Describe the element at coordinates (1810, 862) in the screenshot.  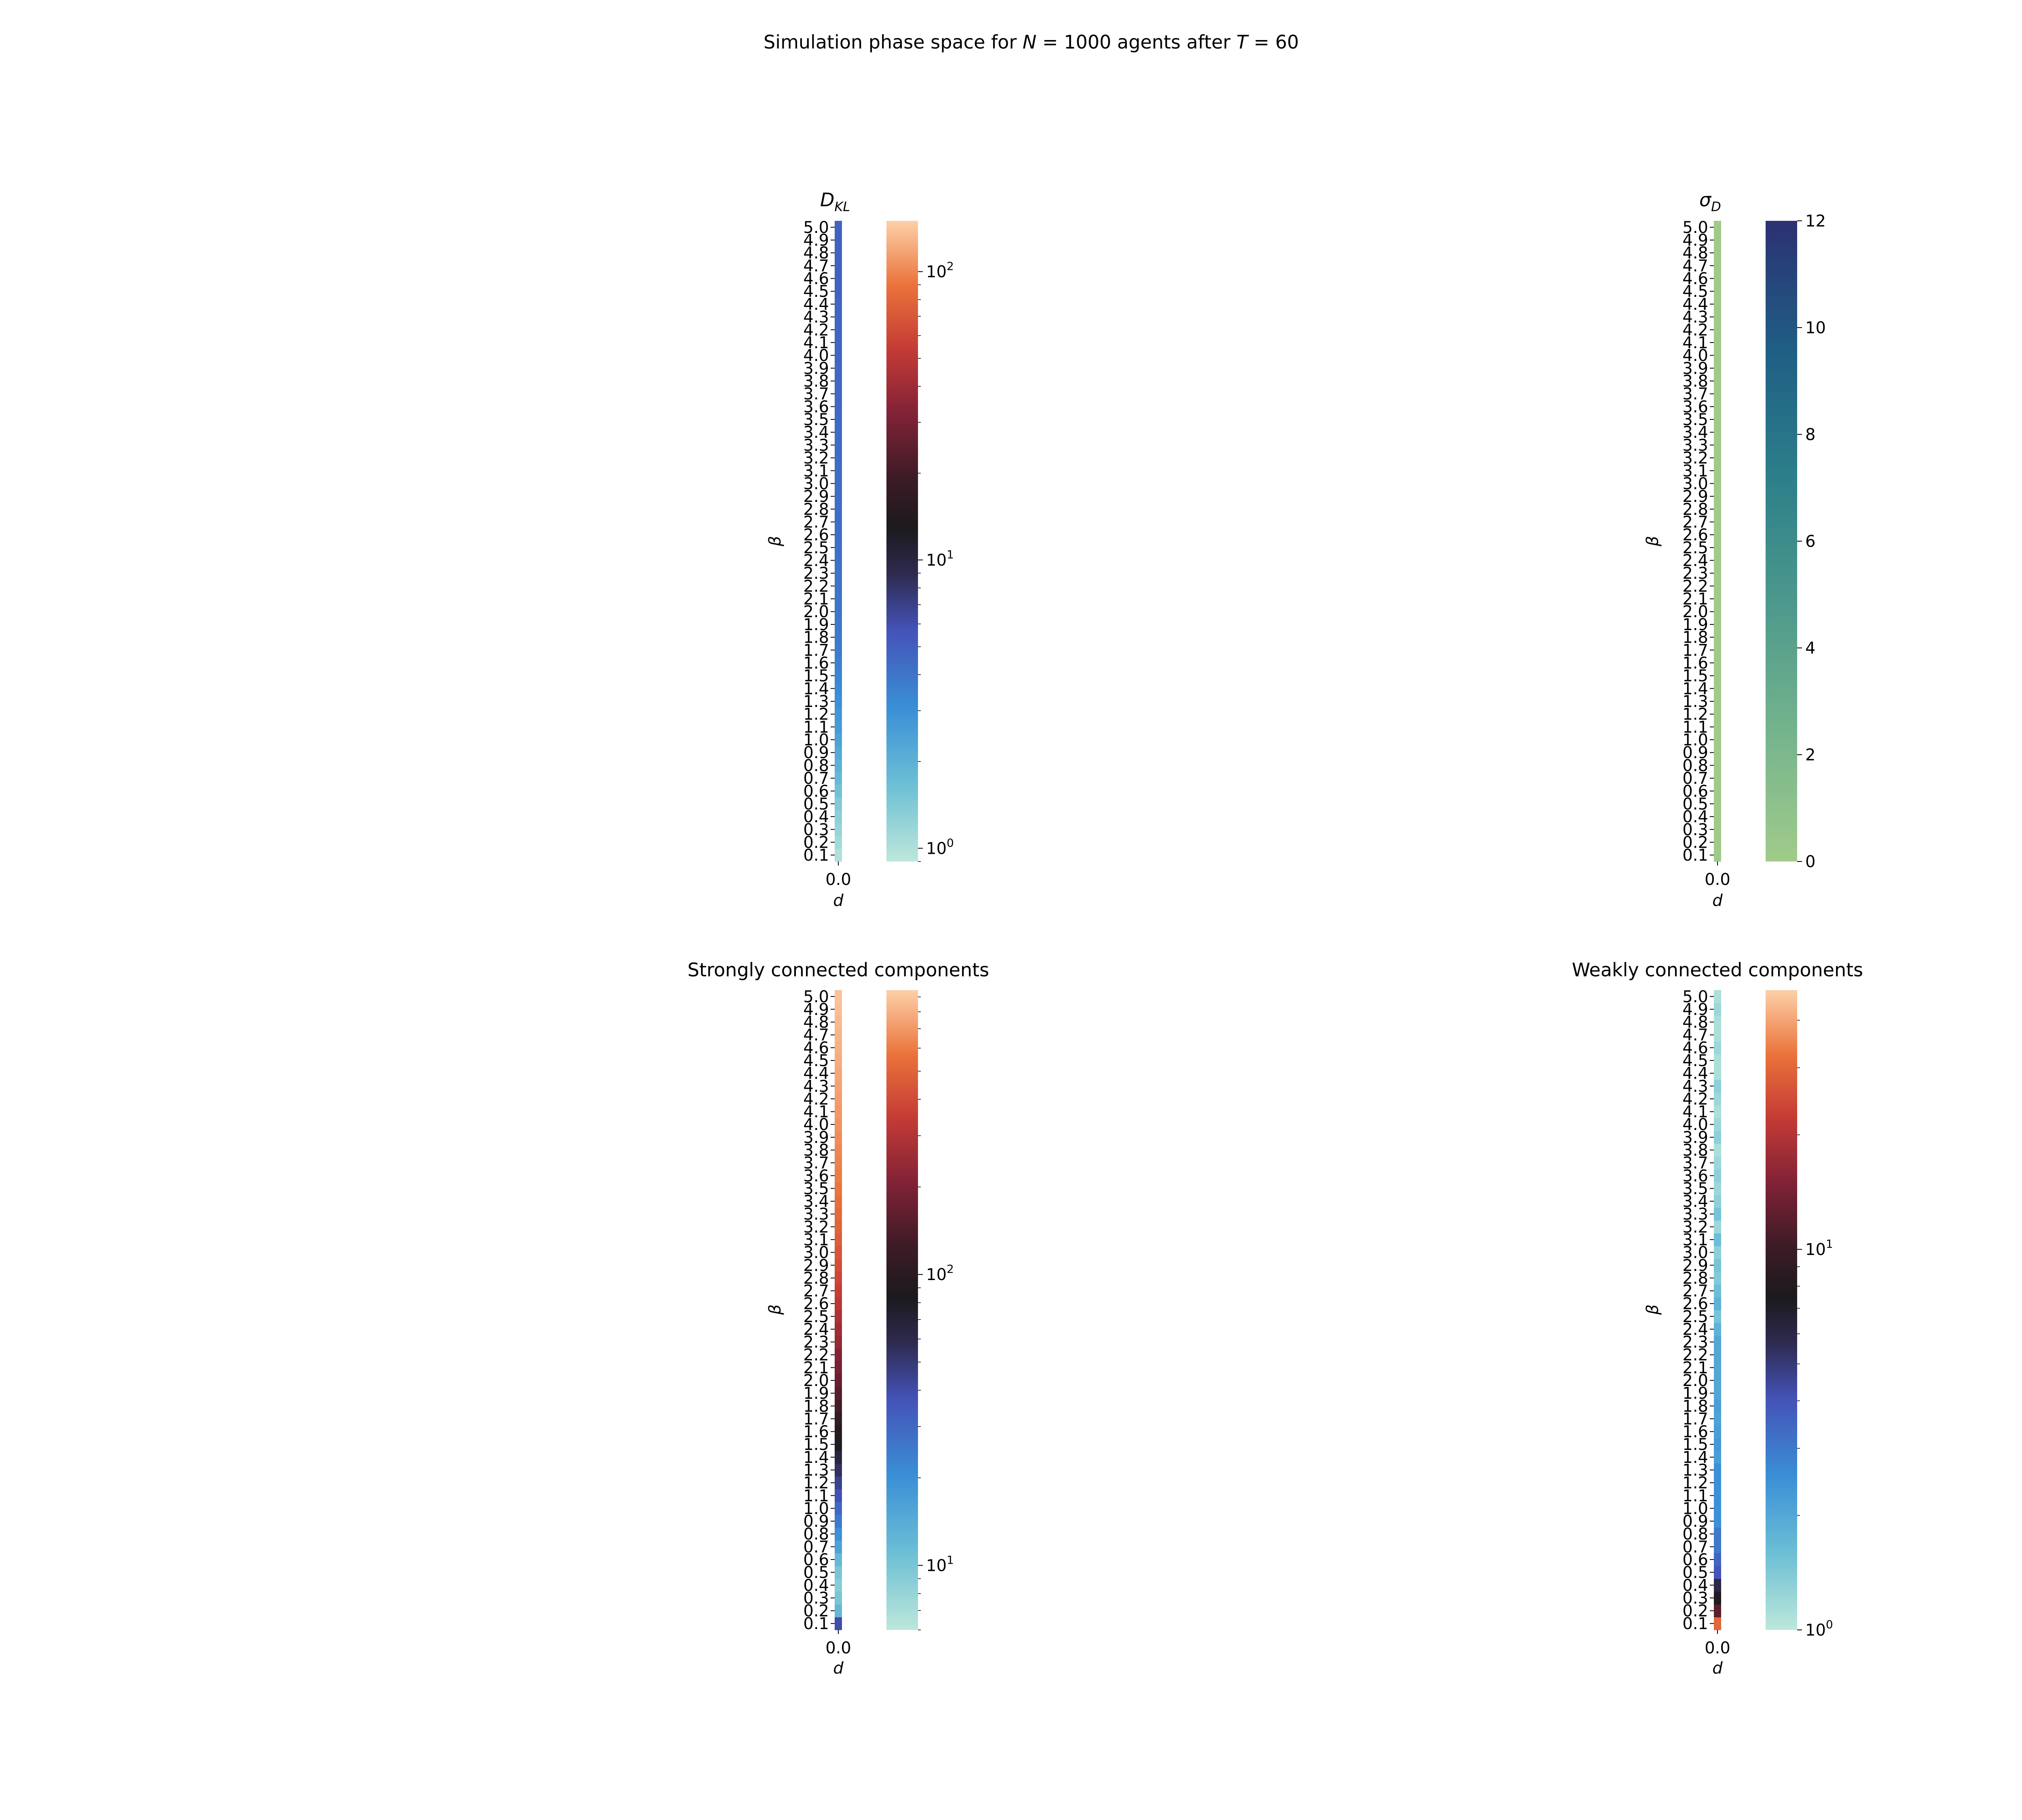
I see `colorbar-tick-label: 0` at that location.